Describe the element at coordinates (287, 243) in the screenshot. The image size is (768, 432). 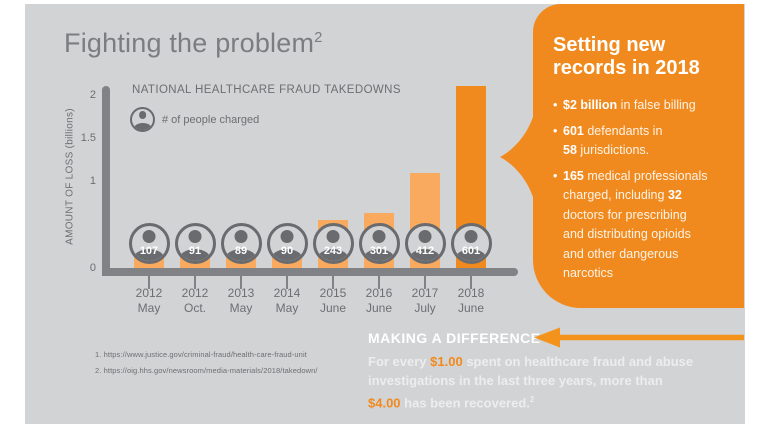
I see `person-icon: 90` at that location.